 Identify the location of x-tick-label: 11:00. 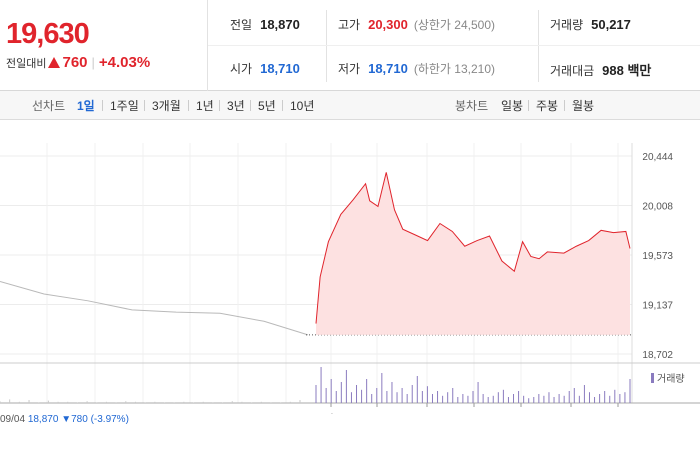
(427, 413).